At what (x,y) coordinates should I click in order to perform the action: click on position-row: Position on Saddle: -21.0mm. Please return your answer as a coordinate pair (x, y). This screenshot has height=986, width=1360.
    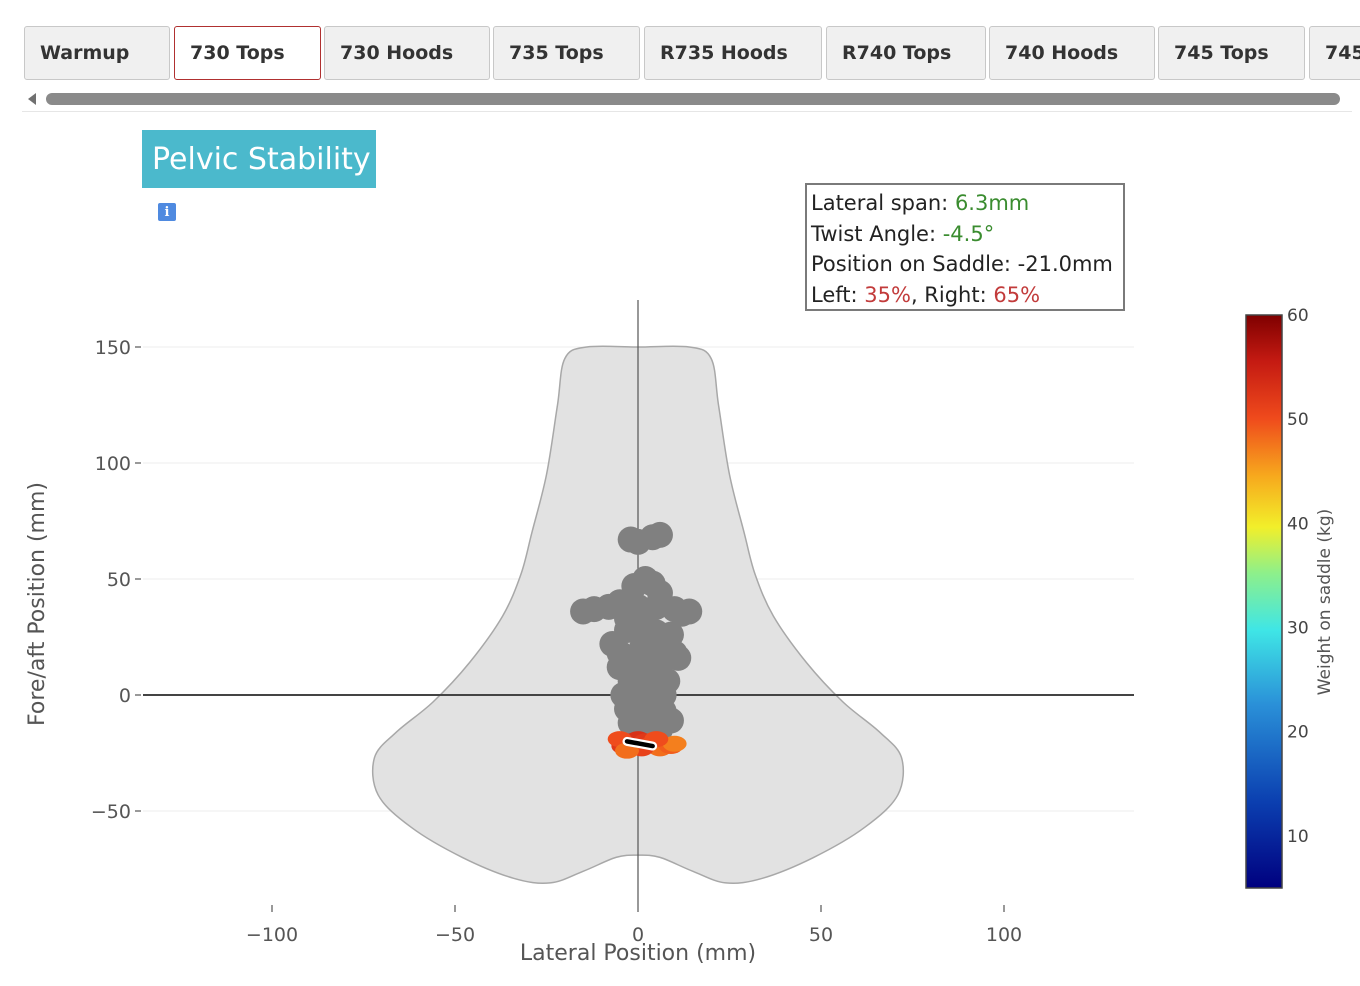
    Looking at the image, I should click on (967, 264).